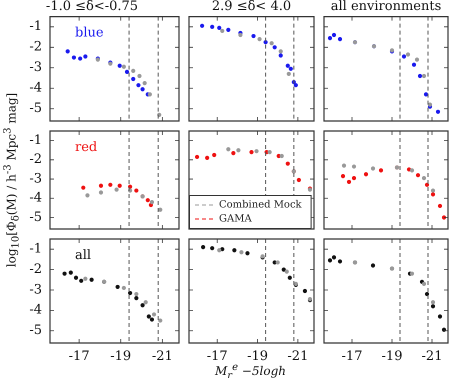 The height and width of the screenshot is (378, 456). What do you see at coordinates (250, 370) in the screenshot?
I see `x-axis-title: M$_{r}$$^{e}$ −5logh` at bounding box center [250, 370].